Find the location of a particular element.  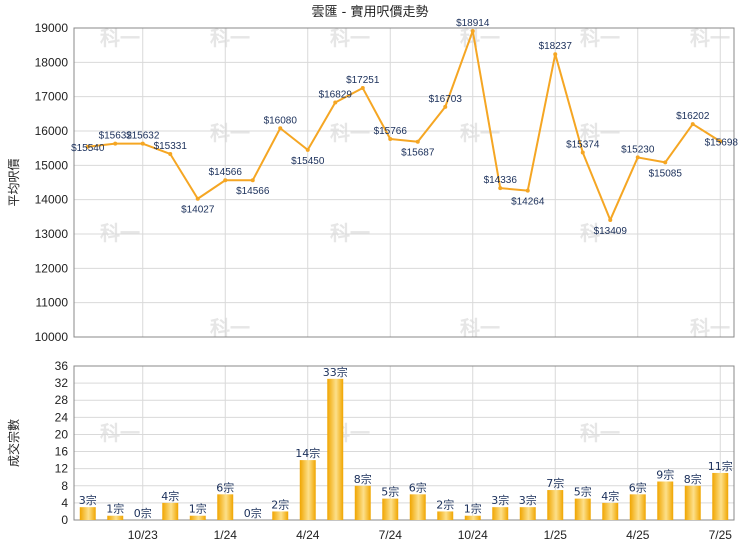

volume-bar-label: 33宗 is located at coordinates (335, 372).